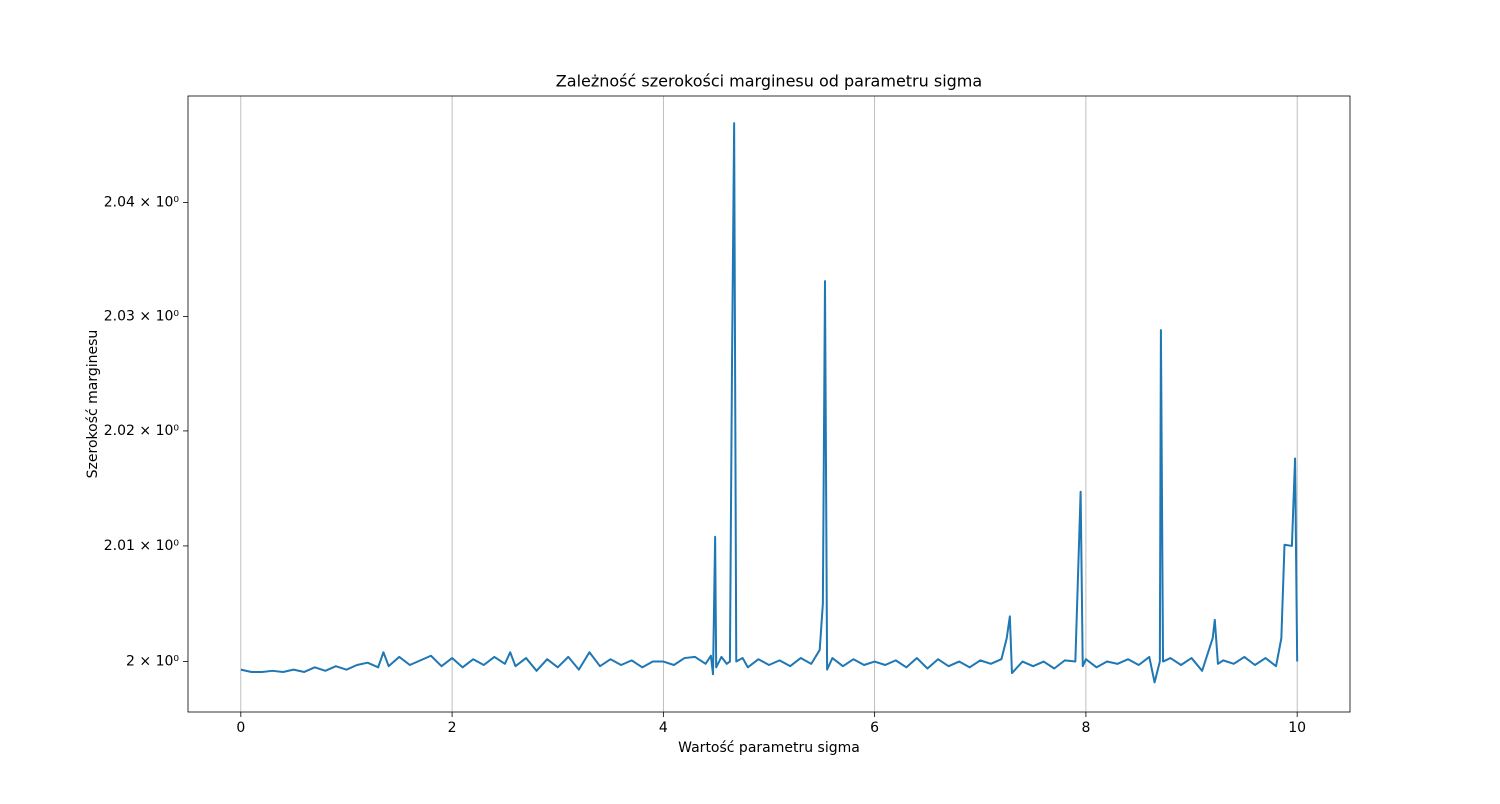 This screenshot has height=804, width=1500. Describe the element at coordinates (152, 662) in the screenshot. I see `y-tick-label: 2 × 10⁰` at that location.